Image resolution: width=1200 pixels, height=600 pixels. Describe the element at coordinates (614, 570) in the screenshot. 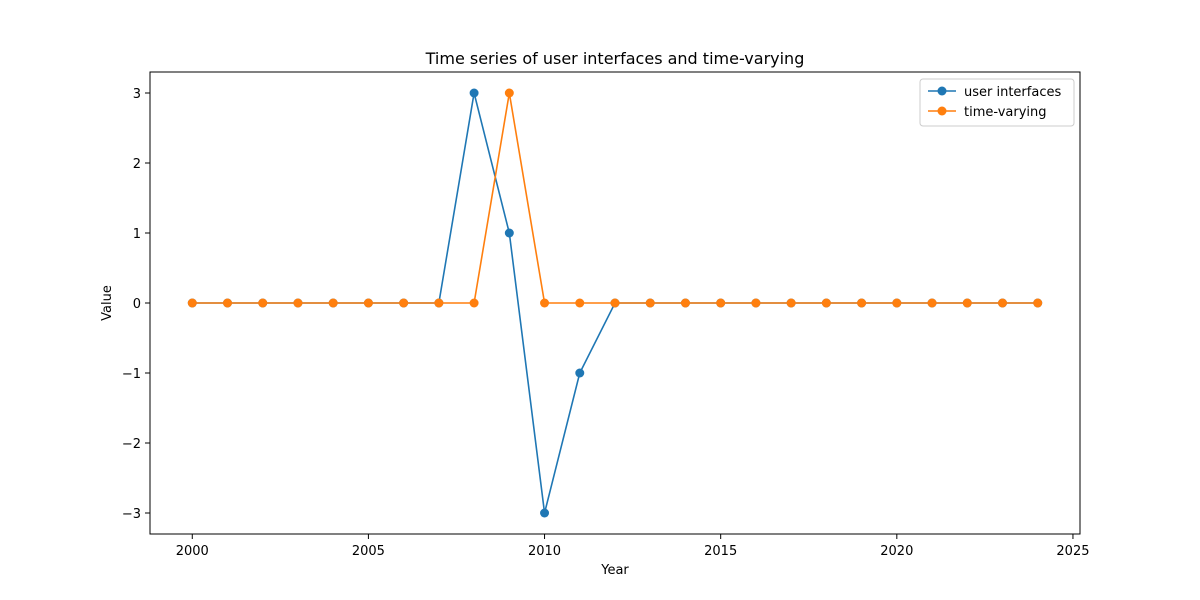

I see `x-axis-label: Year` at that location.